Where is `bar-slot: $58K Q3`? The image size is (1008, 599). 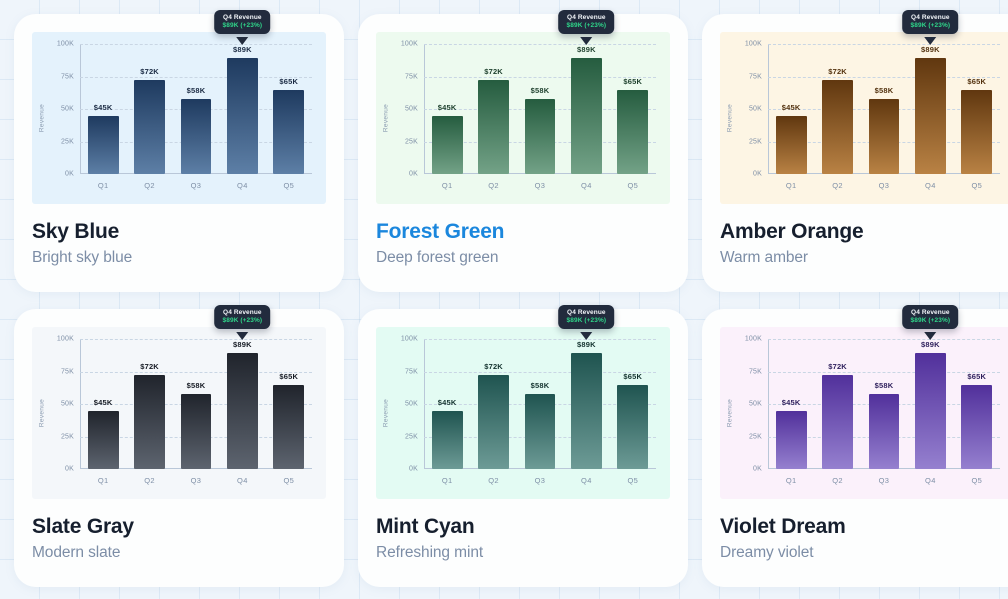 bar-slot: $58K Q3 is located at coordinates (884, 412).